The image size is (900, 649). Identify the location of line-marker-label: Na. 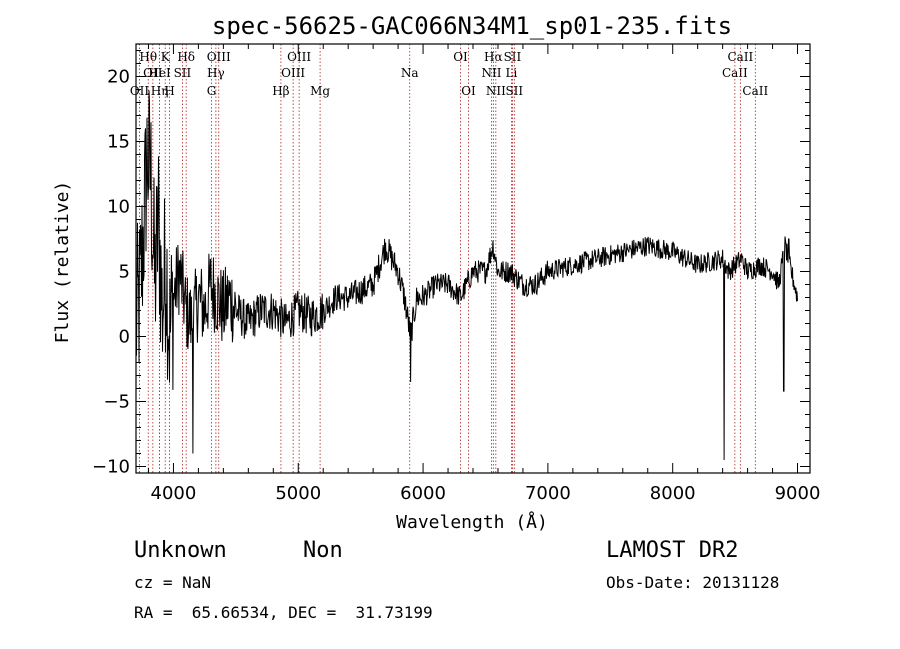
(410, 73).